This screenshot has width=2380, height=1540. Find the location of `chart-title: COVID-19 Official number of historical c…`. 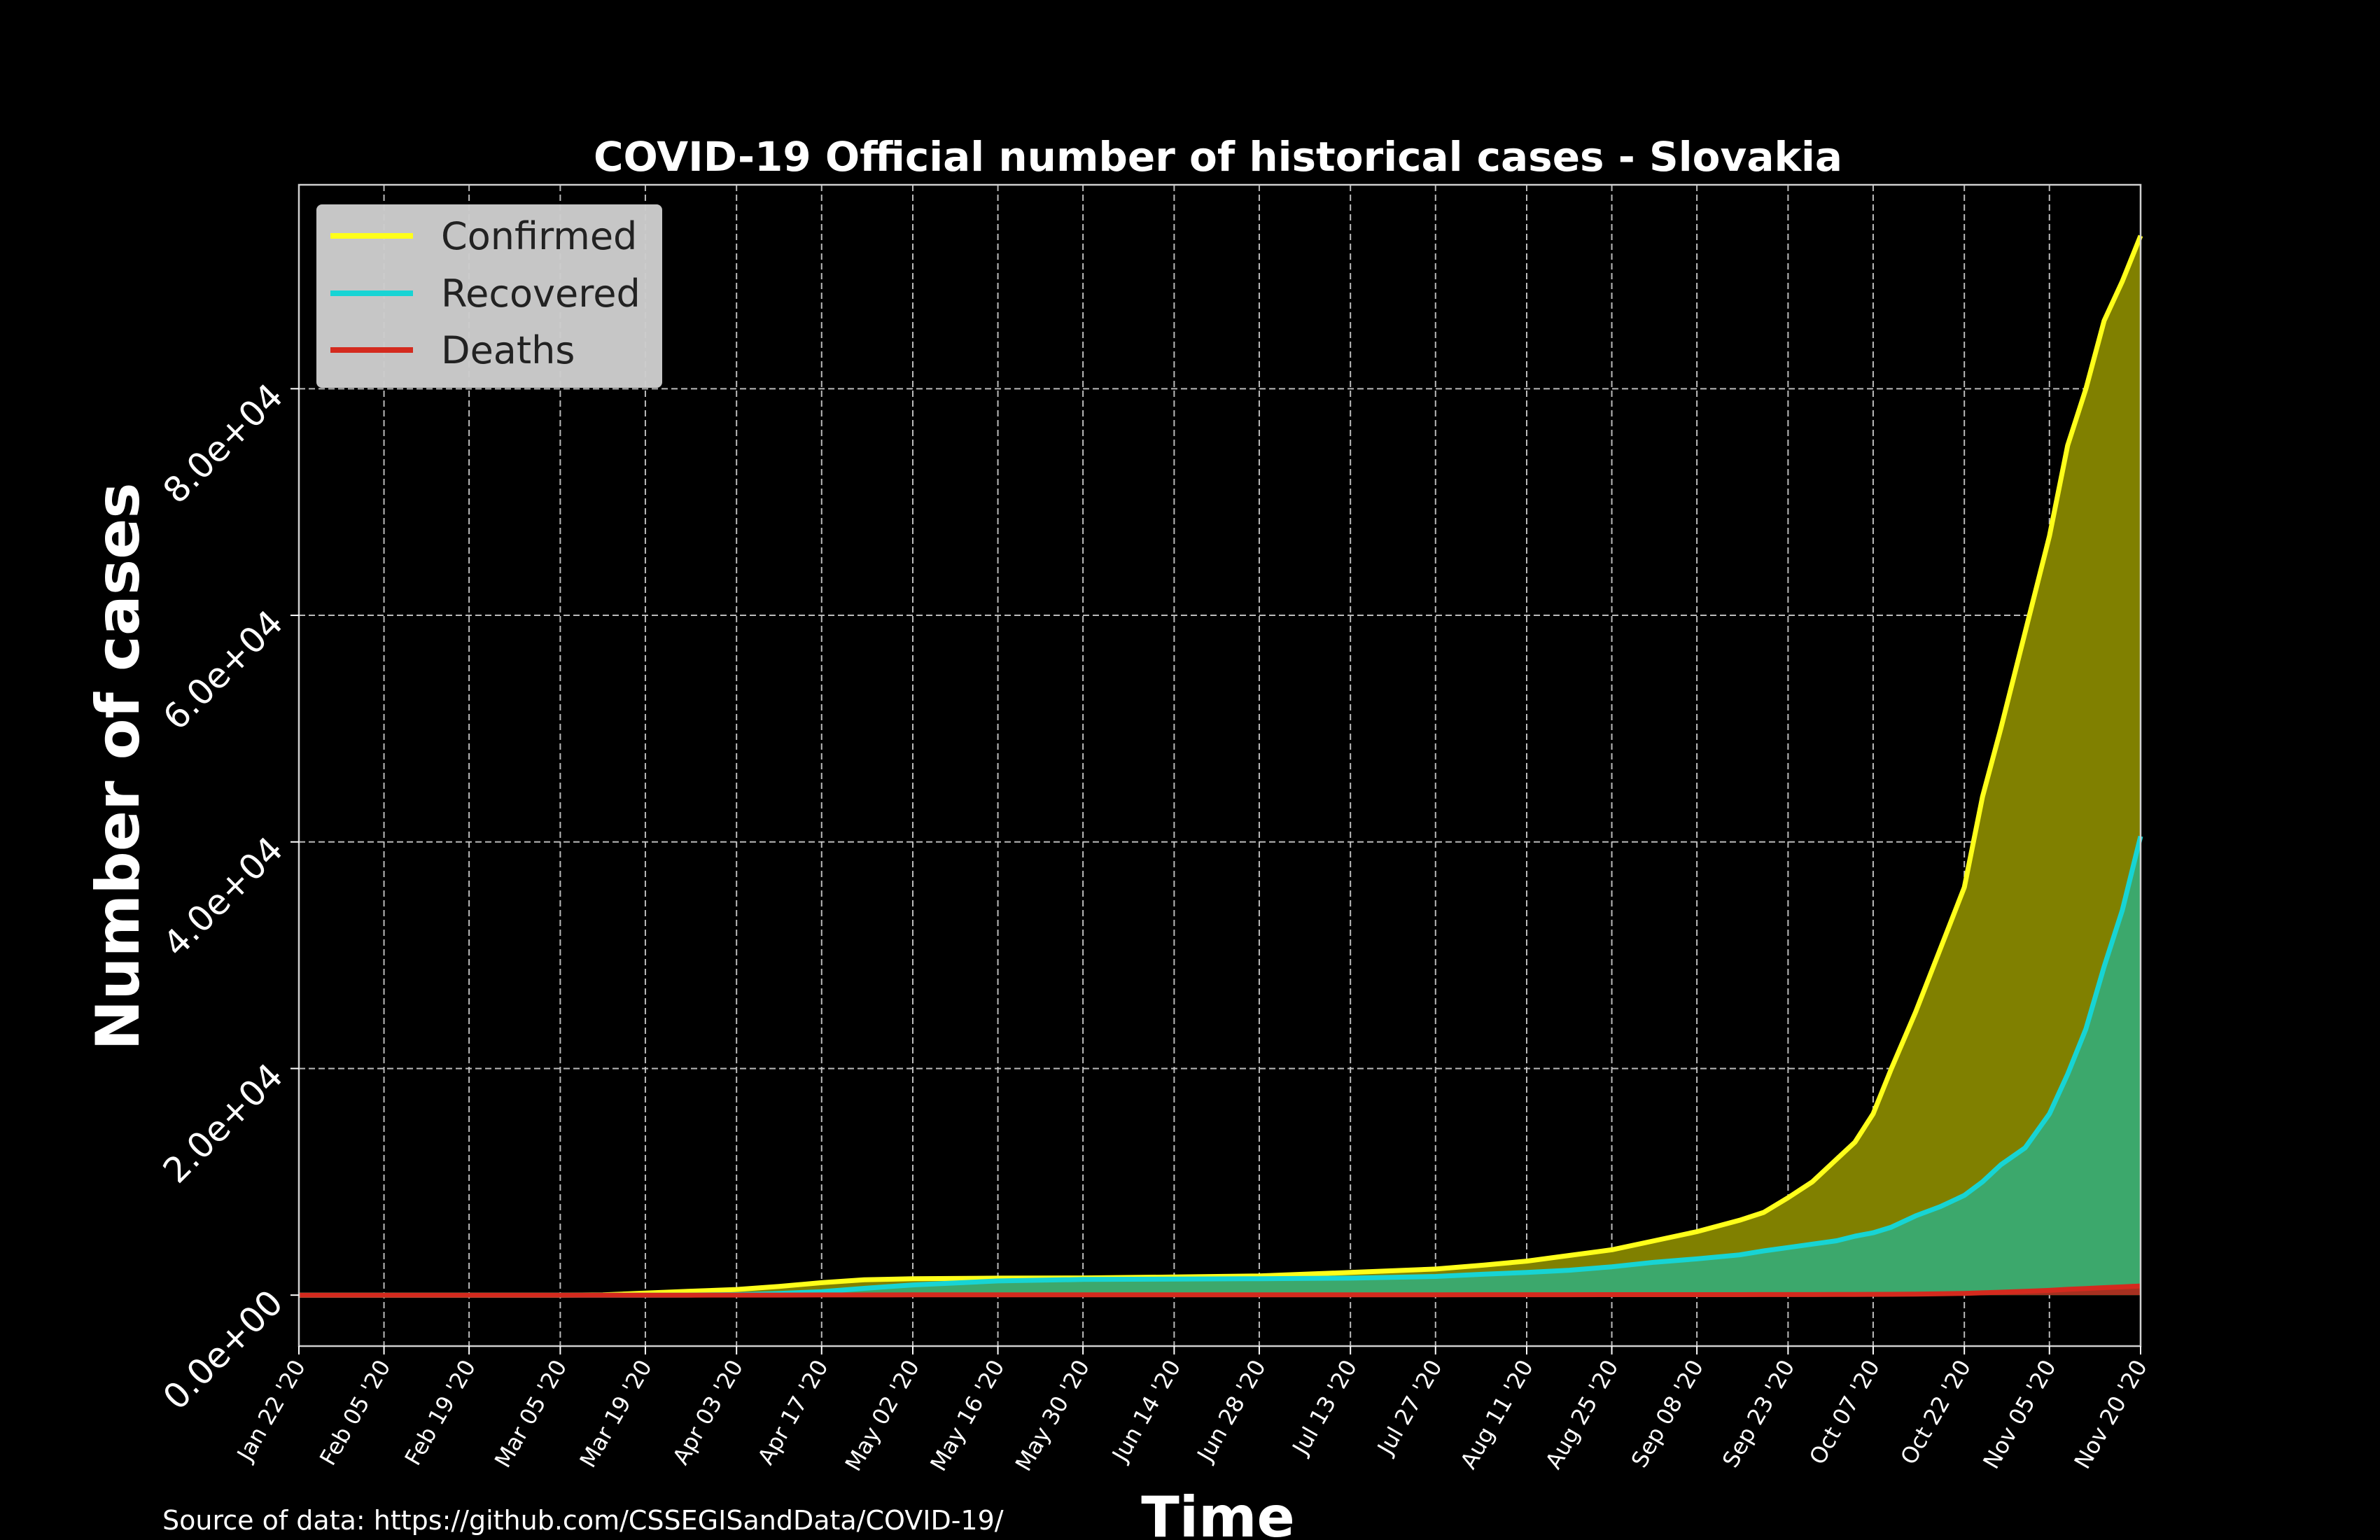

chart-title: COVID-19 Official number of historical c… is located at coordinates (1218, 157).